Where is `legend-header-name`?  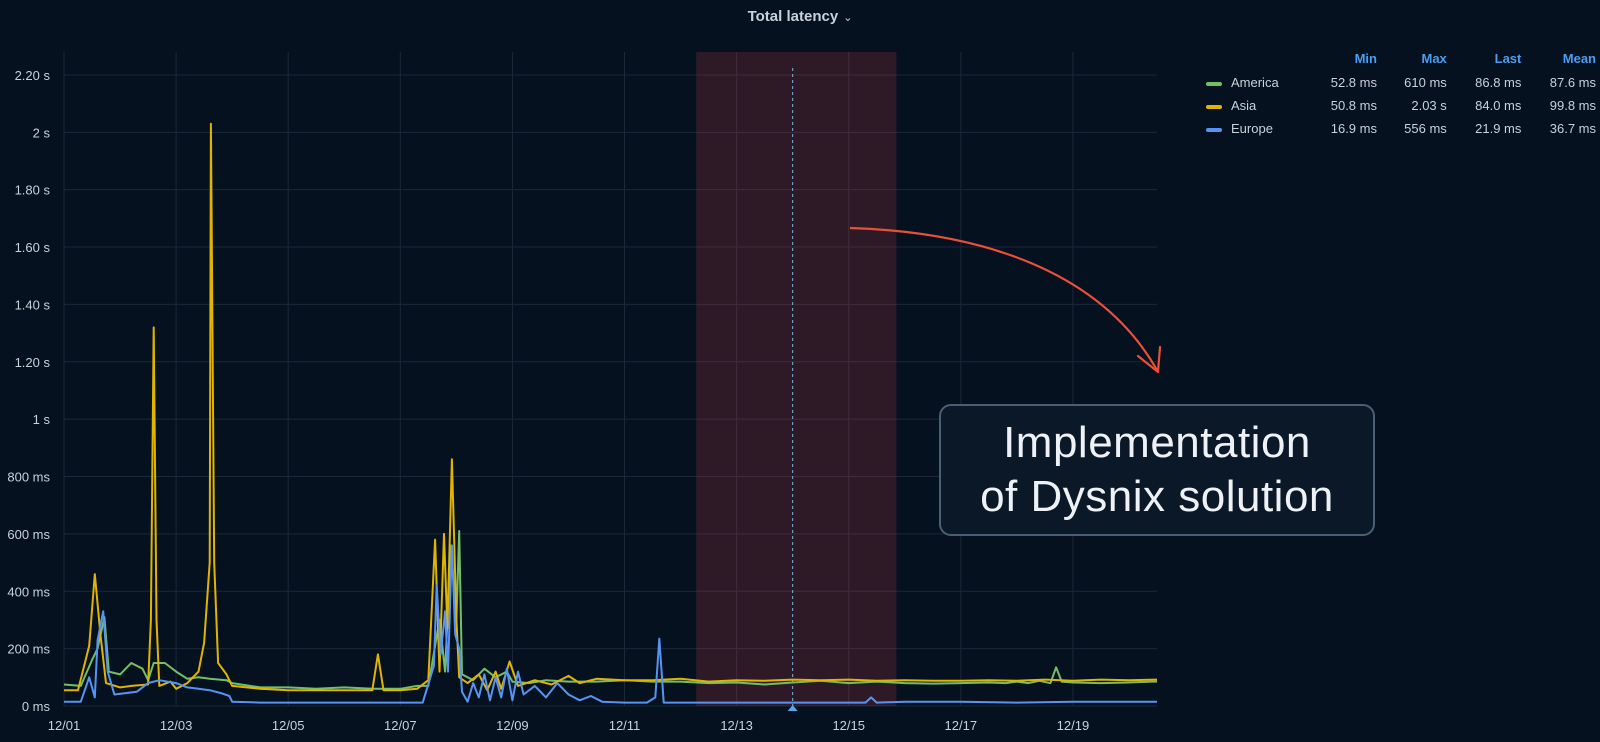 legend-header-name is located at coordinates (1254, 59).